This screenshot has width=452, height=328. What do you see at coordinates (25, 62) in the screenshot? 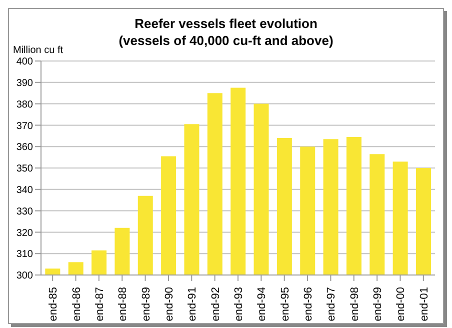
I see `y-tick-label: 400` at bounding box center [25, 62].